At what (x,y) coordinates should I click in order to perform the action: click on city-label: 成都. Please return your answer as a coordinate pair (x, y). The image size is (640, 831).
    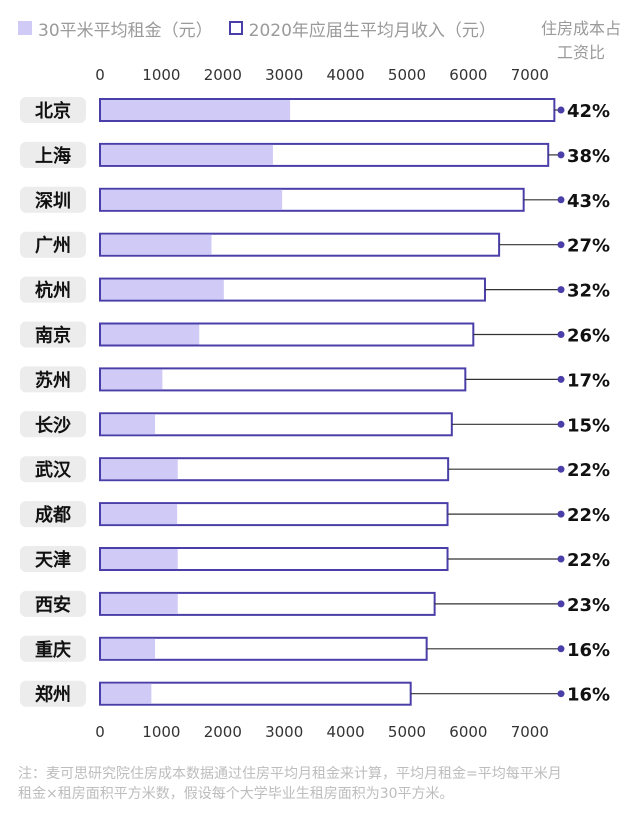
    Looking at the image, I should click on (53, 515).